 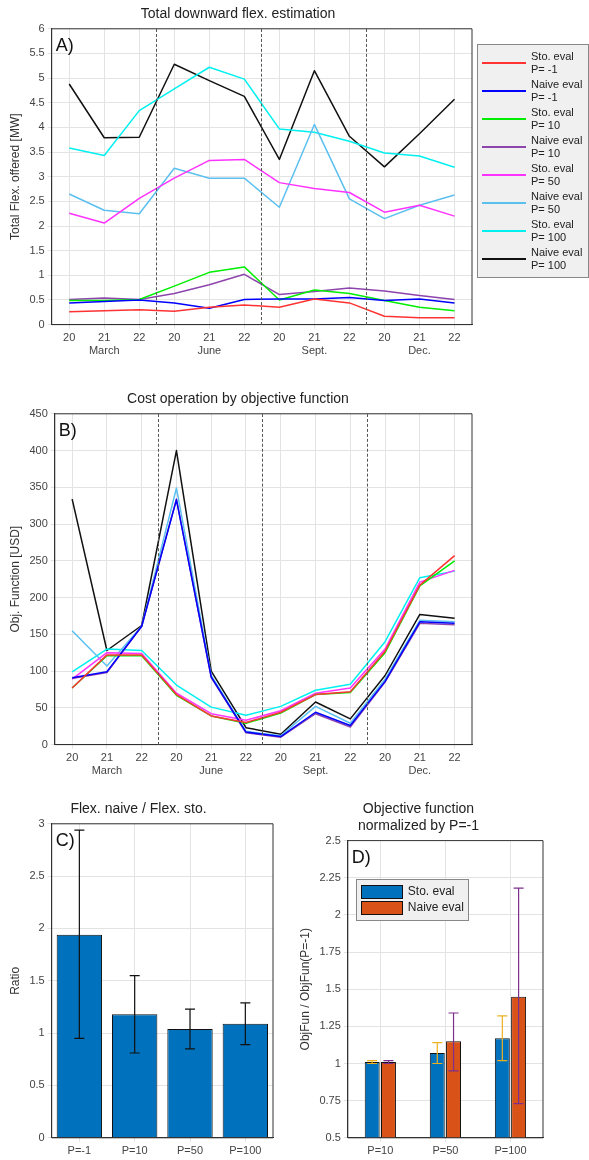 What do you see at coordinates (38, 596) in the screenshot?
I see `y-tick-label: 200` at bounding box center [38, 596].